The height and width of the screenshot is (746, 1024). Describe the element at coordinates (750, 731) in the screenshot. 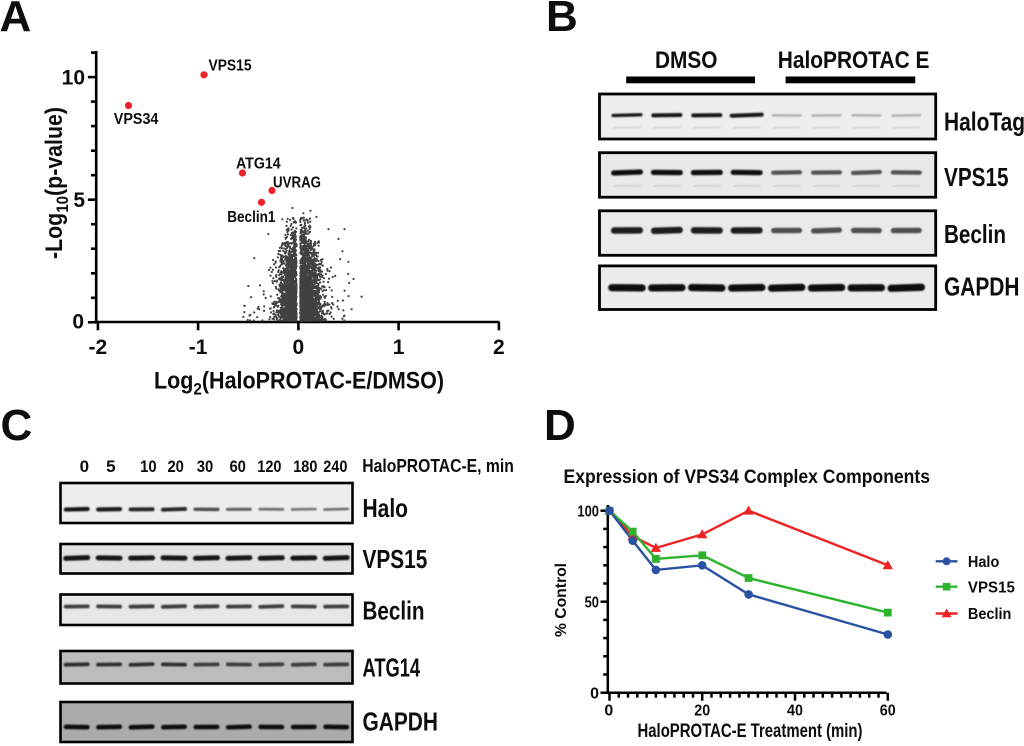

I see `svg-text: HaloPROTAC-E Treatment (min)` at that location.